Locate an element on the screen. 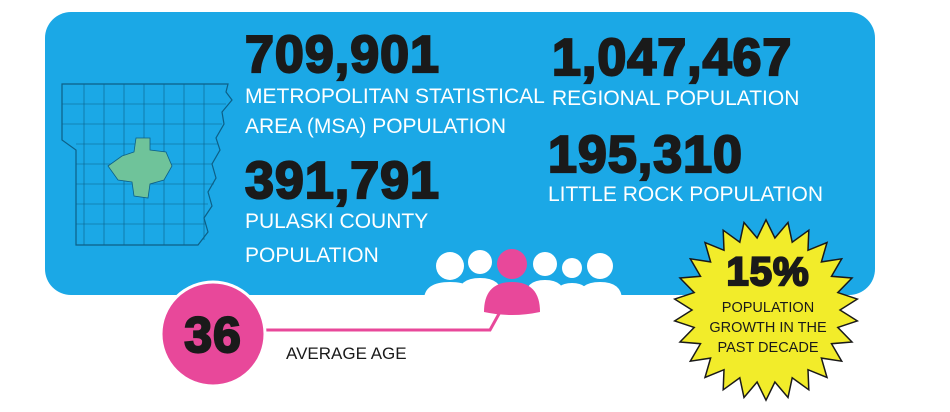  msa-region is located at coordinates (140, 168).